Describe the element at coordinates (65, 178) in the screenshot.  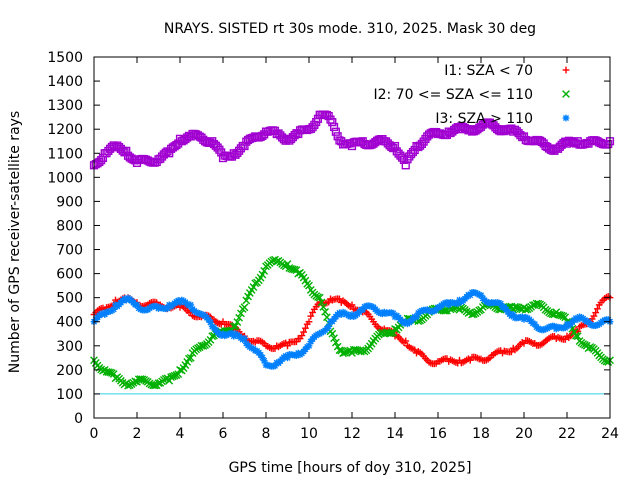
I see `y-tick-label: 1000` at that location.